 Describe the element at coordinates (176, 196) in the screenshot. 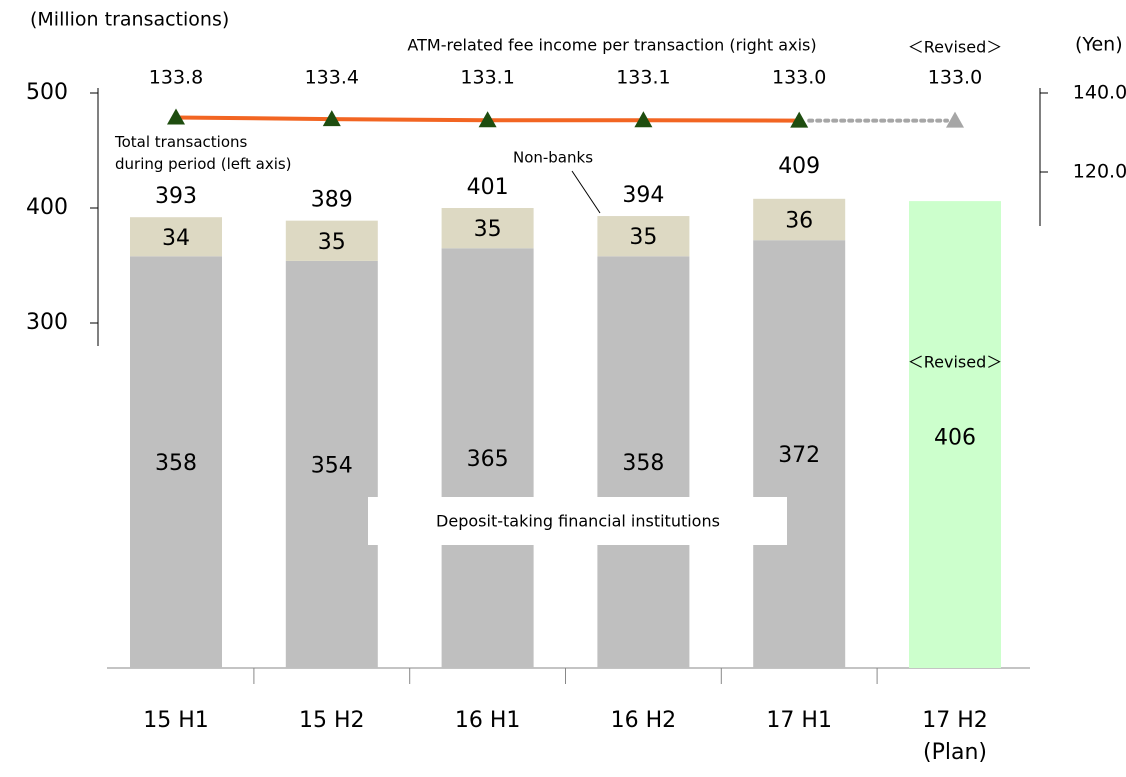

I see `total-label: 393` at that location.